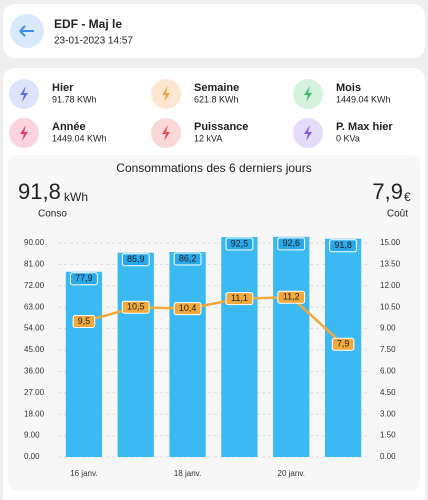 This screenshot has width=428, height=500. What do you see at coordinates (39, 191) in the screenshot?
I see `conso-value: 91,8` at bounding box center [39, 191].